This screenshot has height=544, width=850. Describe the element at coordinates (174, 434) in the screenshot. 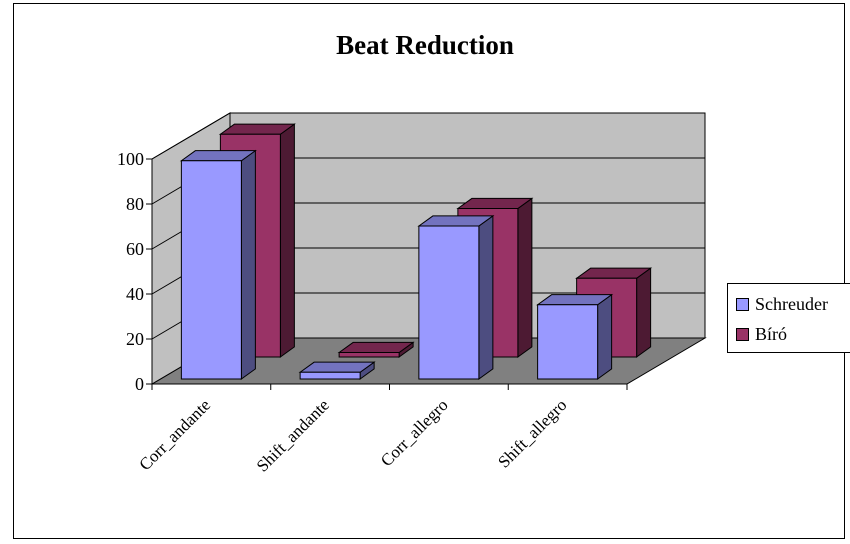

I see `x-tick-label: Corr_andante` at that location.